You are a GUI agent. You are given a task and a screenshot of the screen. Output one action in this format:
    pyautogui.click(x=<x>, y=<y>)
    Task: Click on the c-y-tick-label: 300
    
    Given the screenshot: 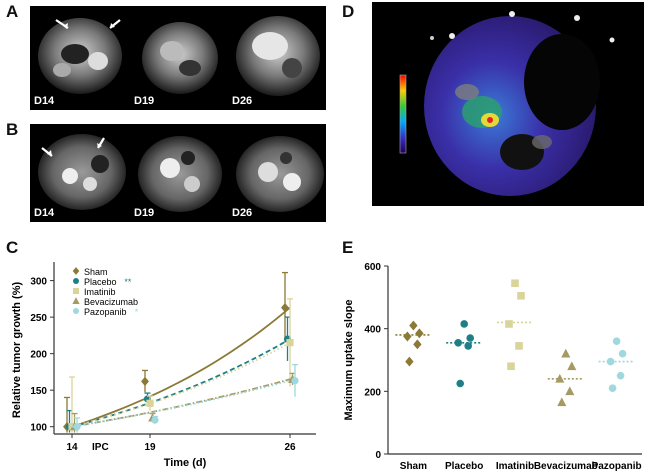 What is the action you would take?
    pyautogui.click(x=38, y=282)
    